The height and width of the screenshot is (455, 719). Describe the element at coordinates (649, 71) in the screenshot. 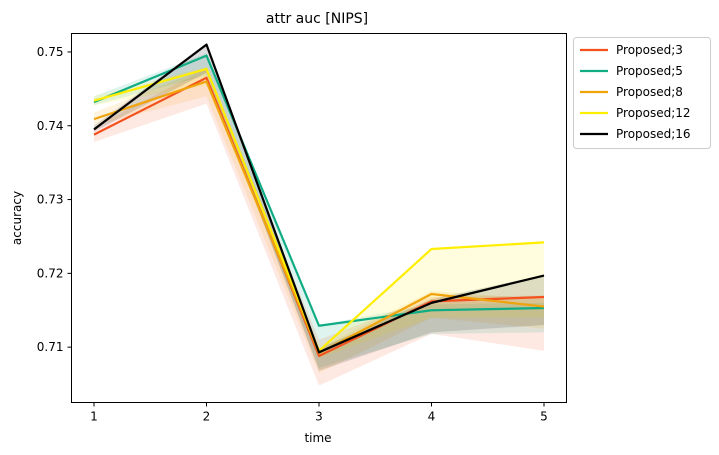

I see `legend-label: Proposed;5` at that location.